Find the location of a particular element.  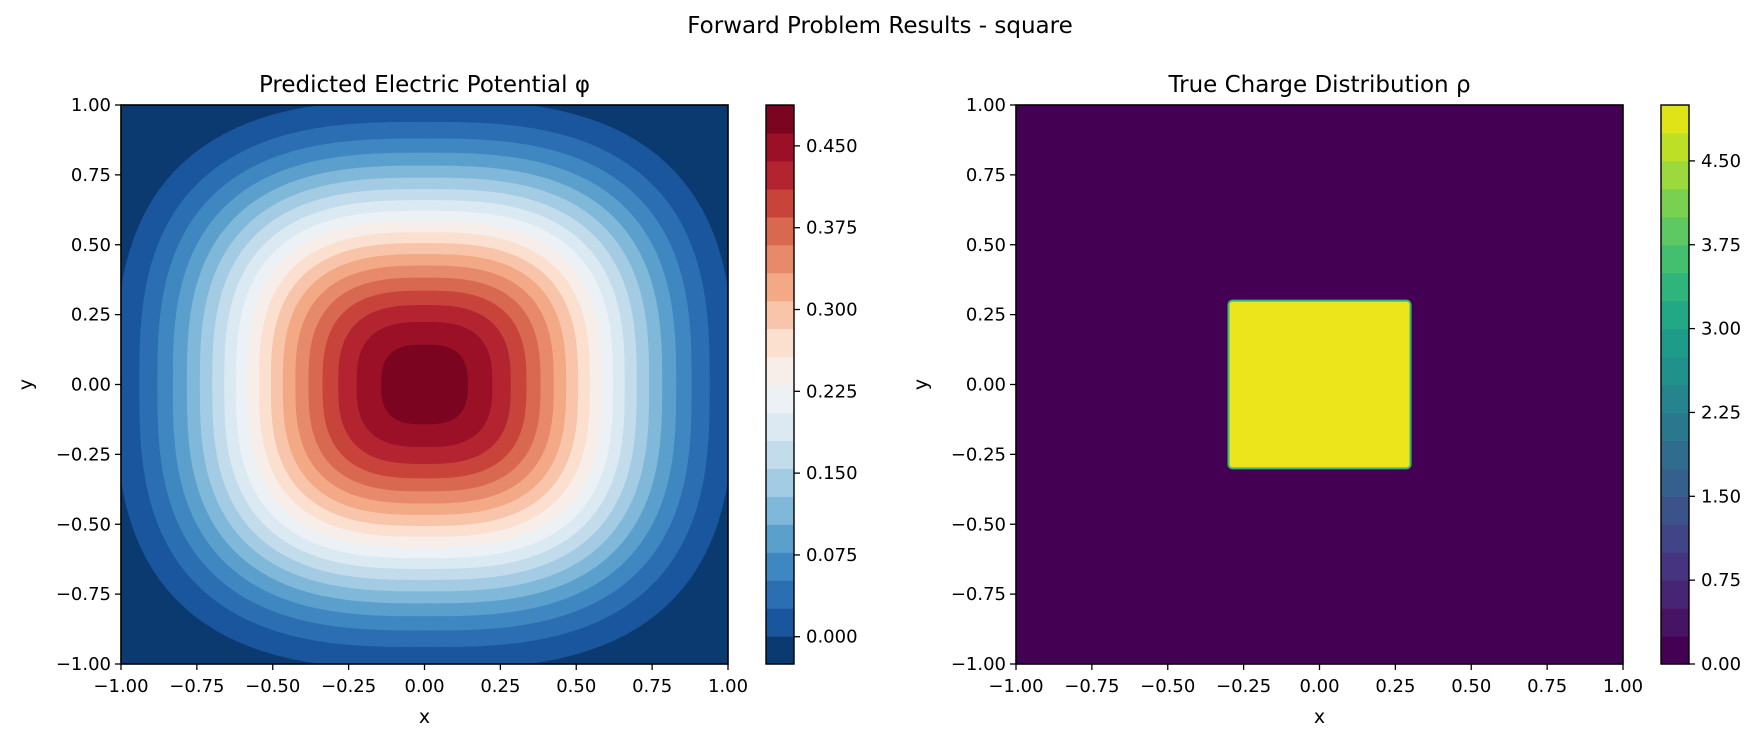

colorbar-tick-label: 0.000 is located at coordinates (832, 637).